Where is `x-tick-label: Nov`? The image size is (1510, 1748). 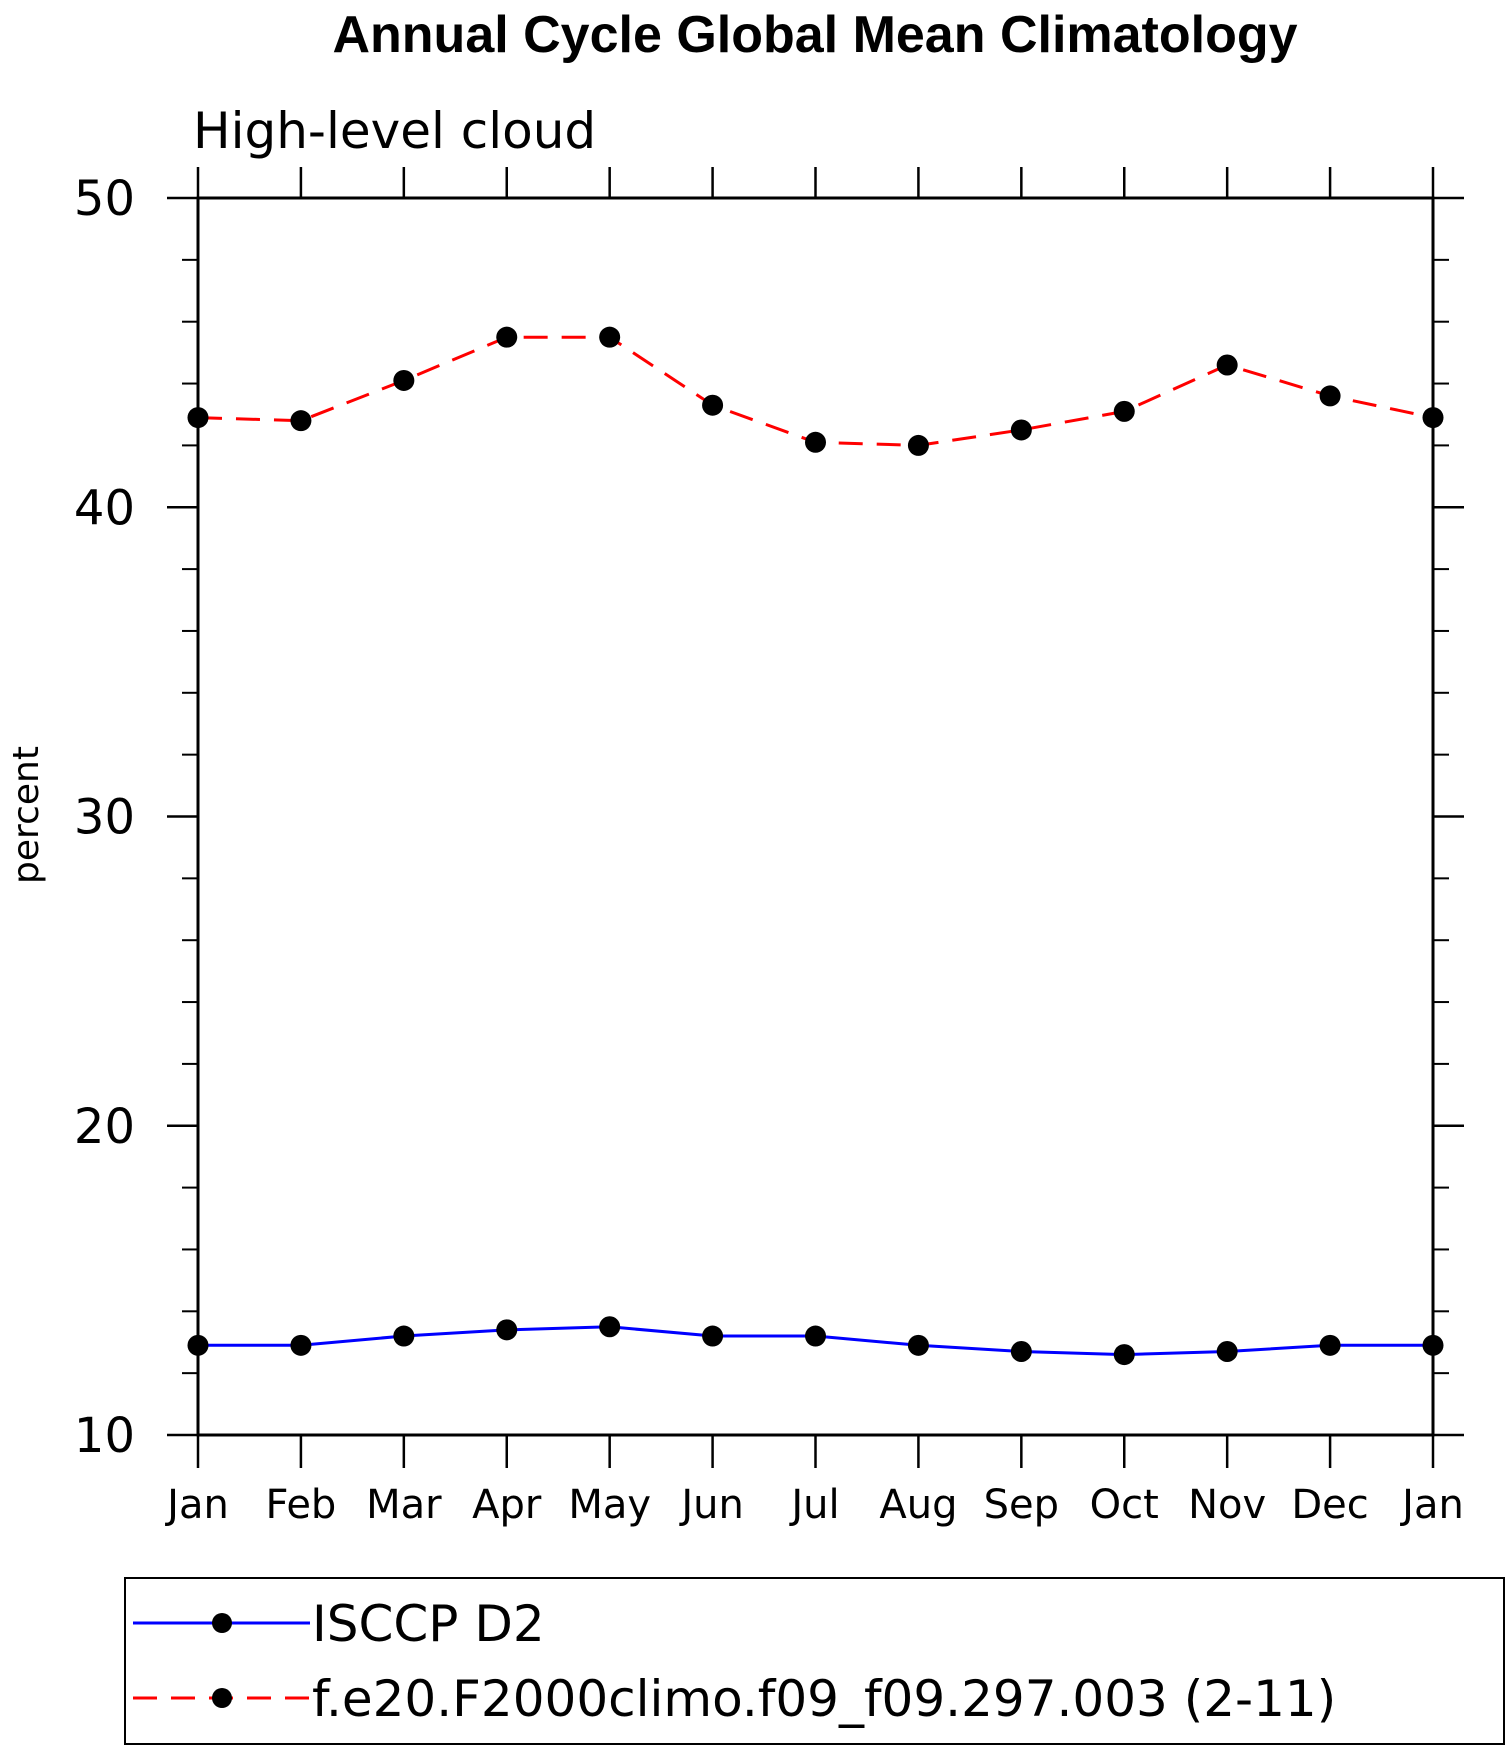
x-tick-label: Nov is located at coordinates (1227, 1505).